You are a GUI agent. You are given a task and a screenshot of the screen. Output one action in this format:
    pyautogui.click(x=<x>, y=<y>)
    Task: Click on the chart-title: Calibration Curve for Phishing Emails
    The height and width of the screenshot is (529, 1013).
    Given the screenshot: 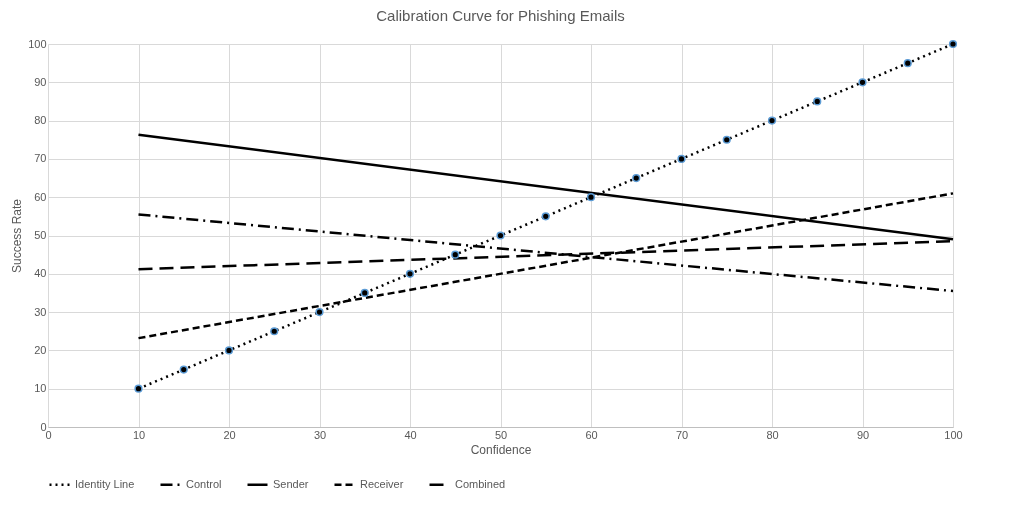 What is the action you would take?
    pyautogui.click(x=500, y=15)
    